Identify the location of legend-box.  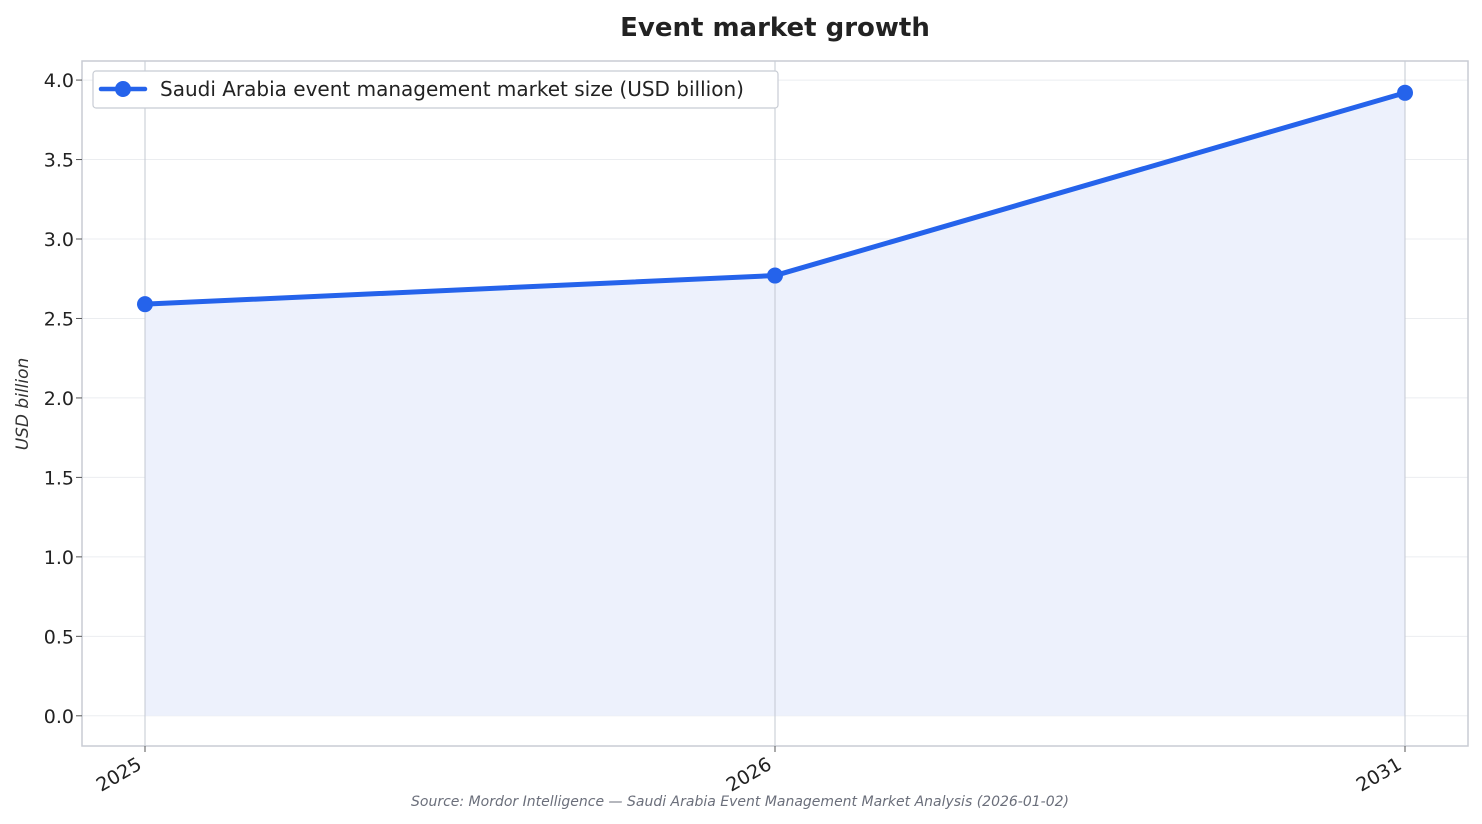
(435, 89).